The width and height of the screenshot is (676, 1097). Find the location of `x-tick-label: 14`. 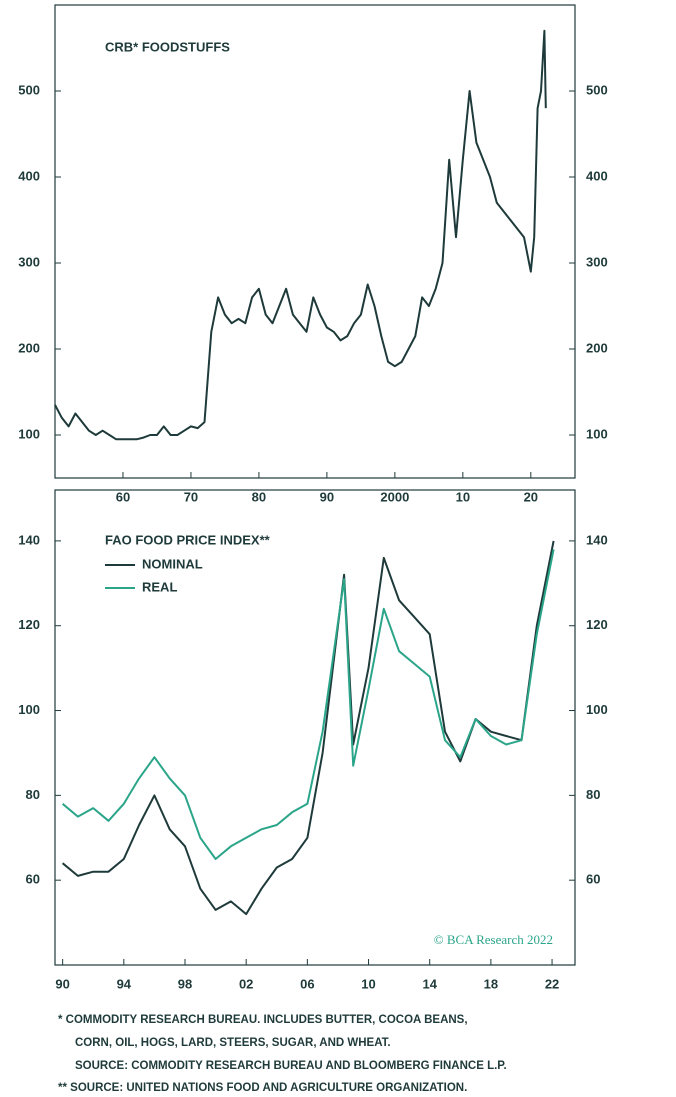

x-tick-label: 14 is located at coordinates (429, 983).